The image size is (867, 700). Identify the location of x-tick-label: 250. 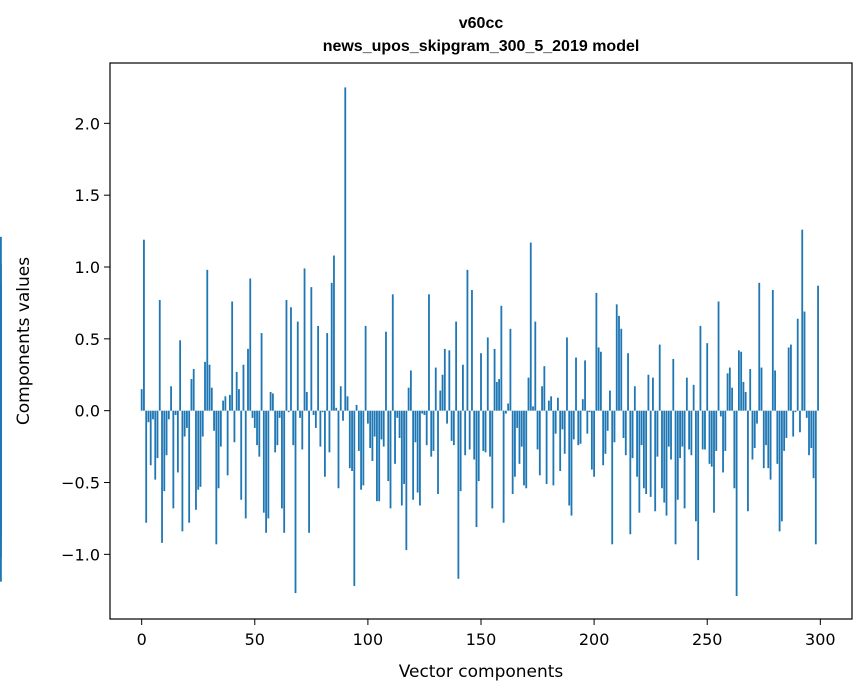
(707, 639).